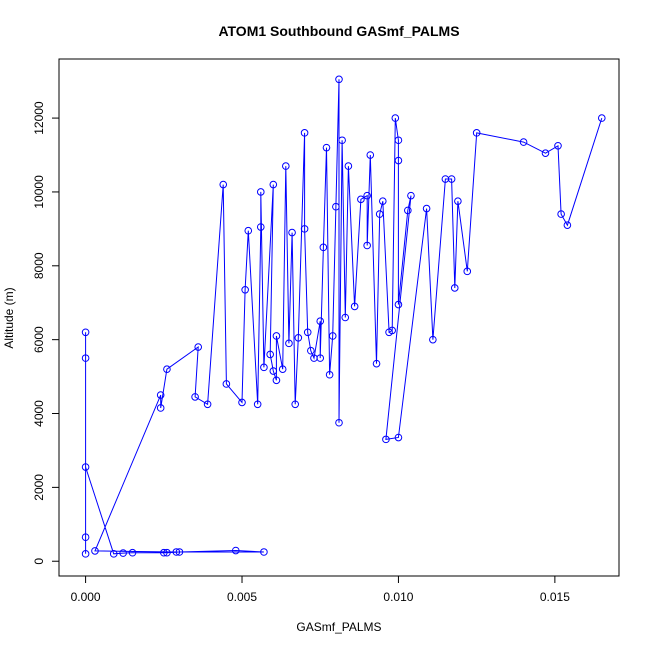 This screenshot has height=650, width=650. Describe the element at coordinates (9, 317) in the screenshot. I see `y-axis-label: Altitude (m)` at that location.